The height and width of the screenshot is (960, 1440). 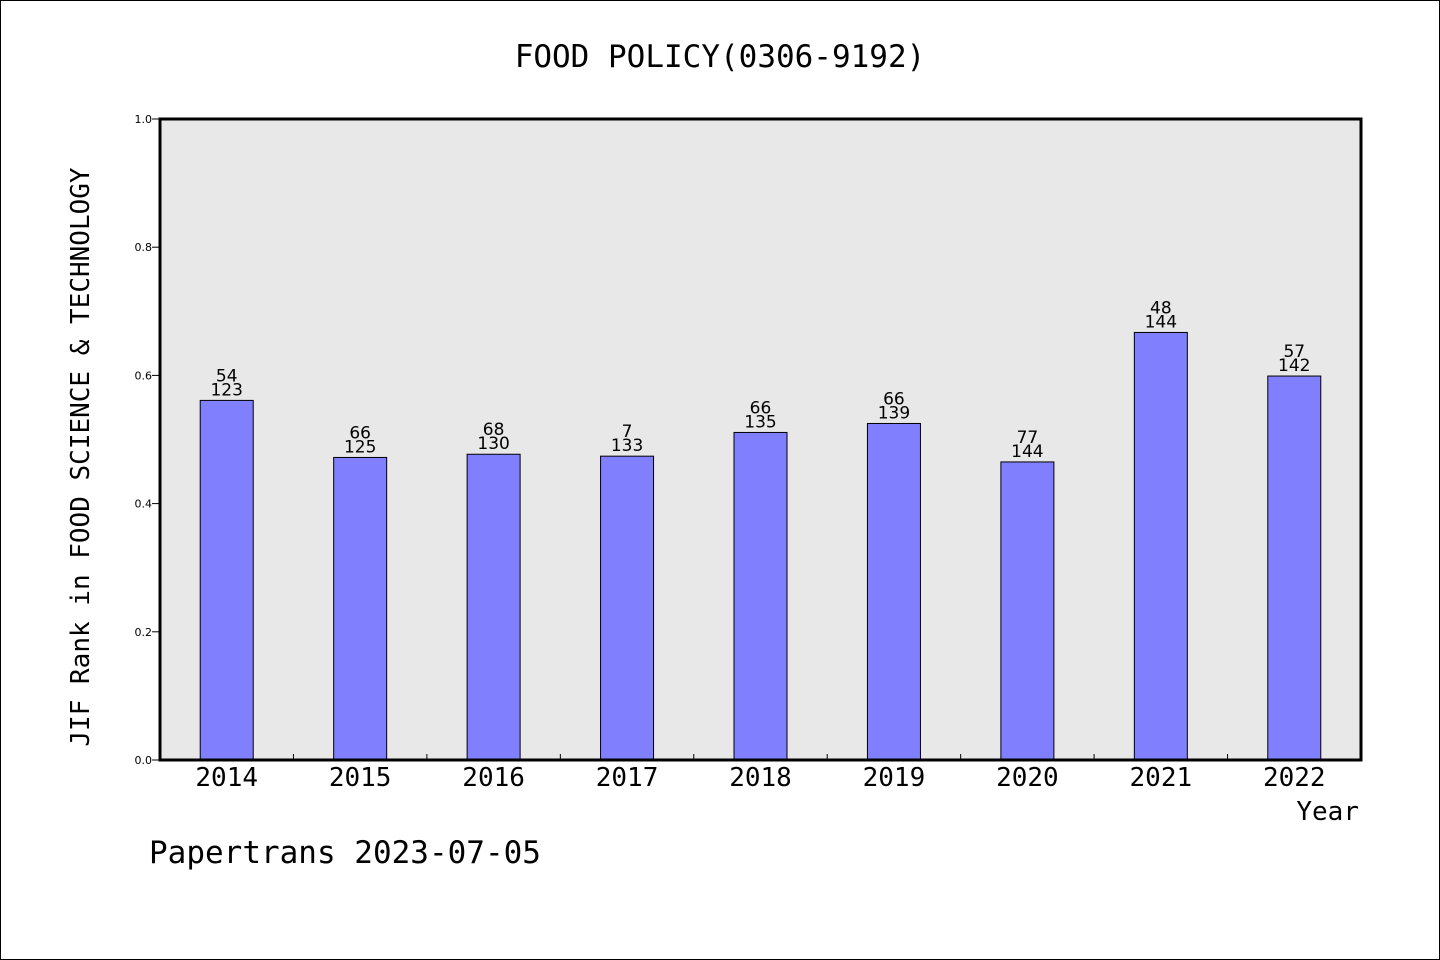 I want to click on rank-label: 7, so click(x=627, y=432).